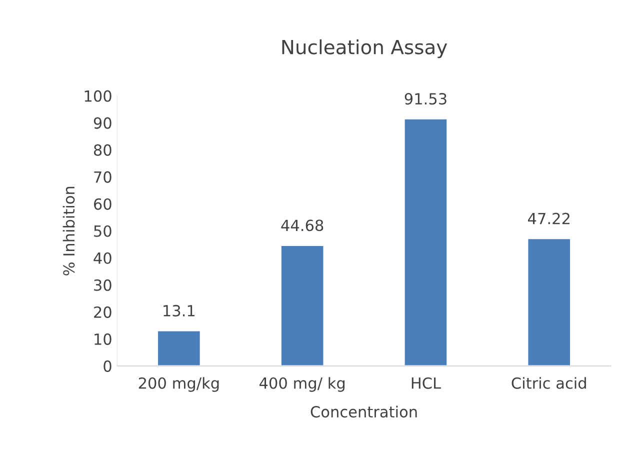 This screenshot has width=617, height=465. I want to click on y-tick-label: 0, so click(108, 366).